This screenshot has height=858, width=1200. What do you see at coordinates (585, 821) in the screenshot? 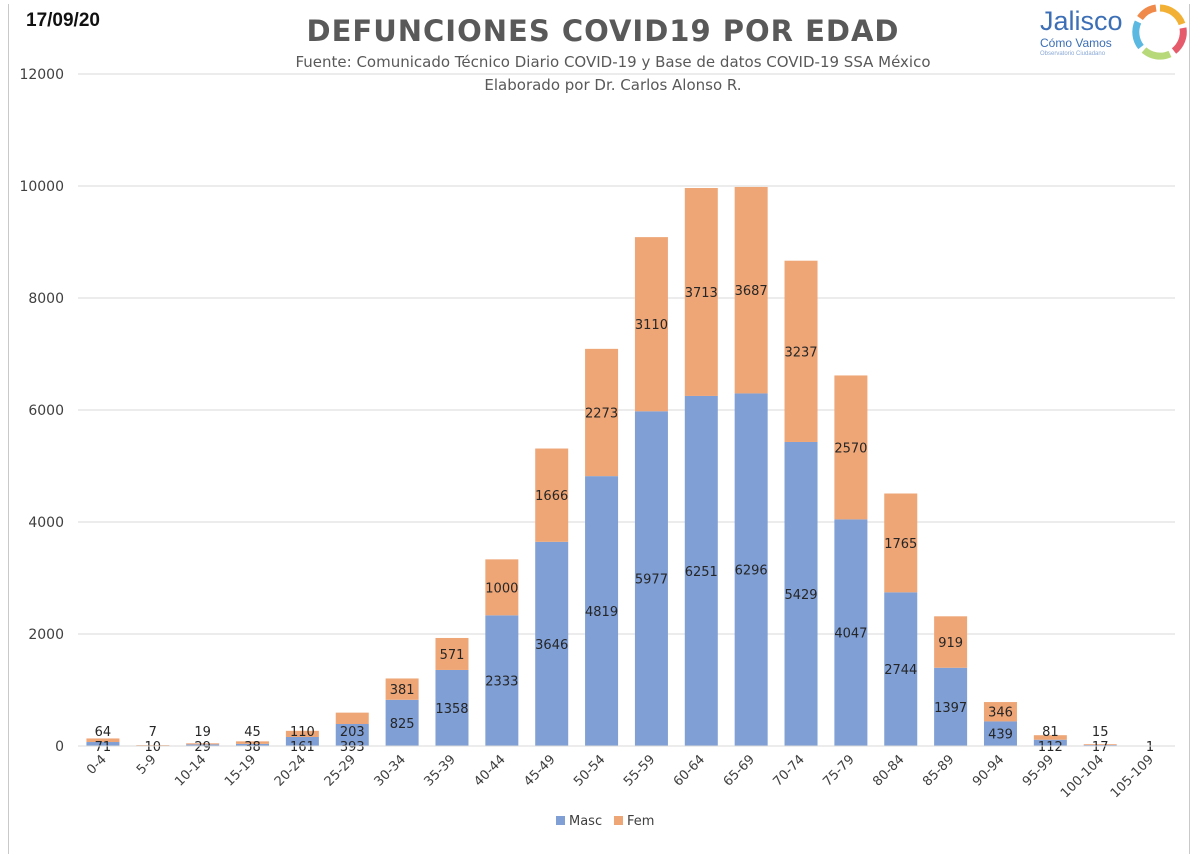
I see `legend-label-masc: Masc` at bounding box center [585, 821].